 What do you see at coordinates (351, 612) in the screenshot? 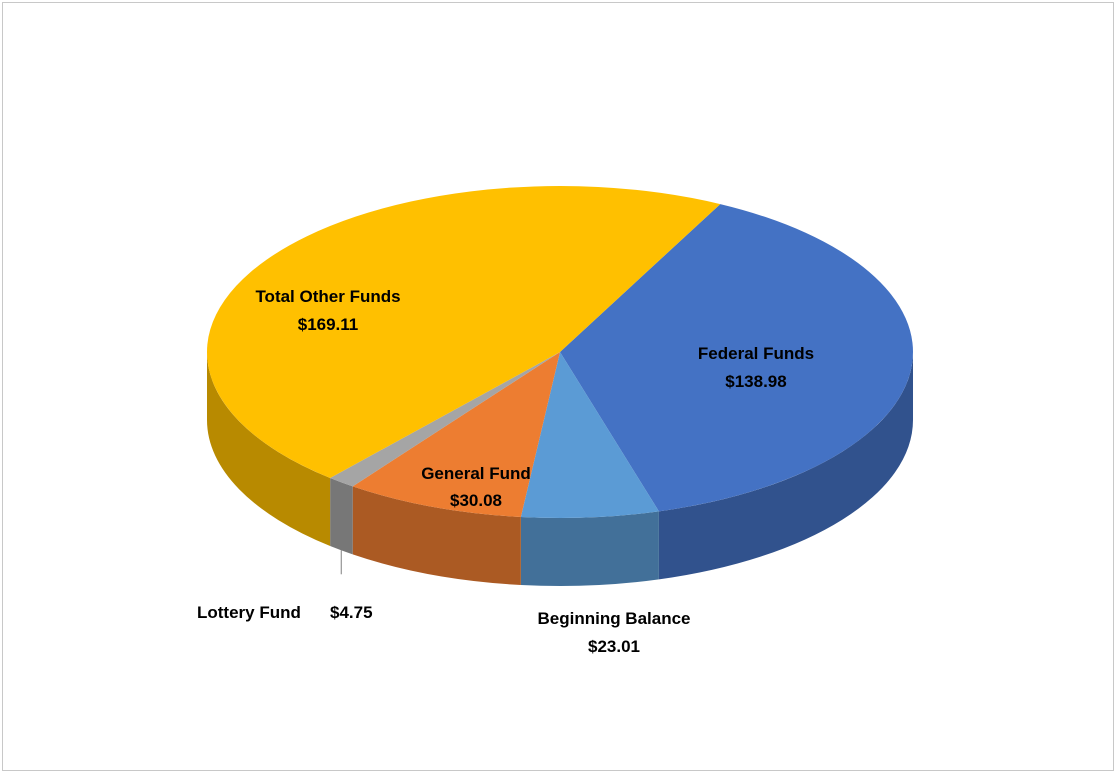
I see `value-lottery-fund: $4.75` at bounding box center [351, 612].